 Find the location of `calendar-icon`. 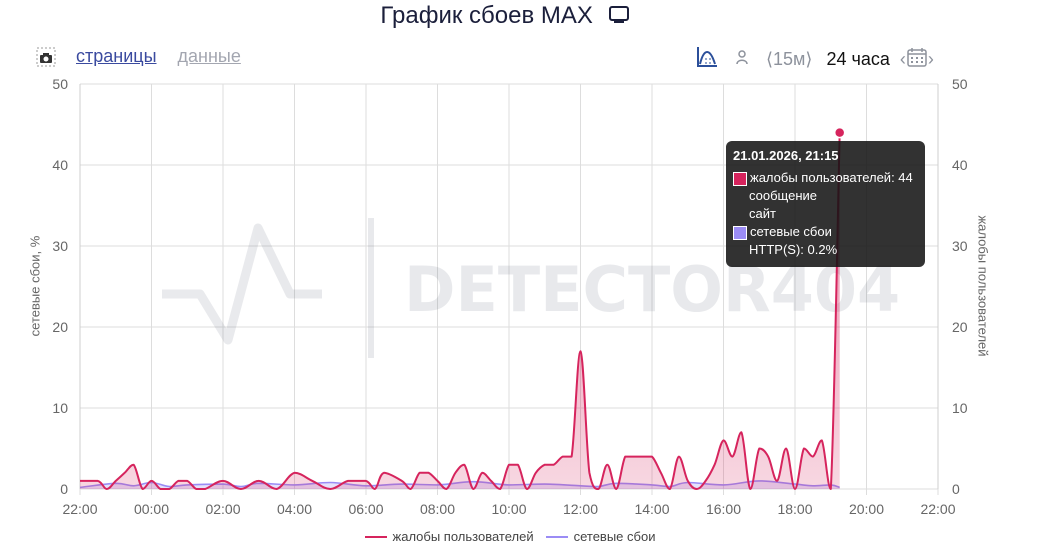

calendar-icon is located at coordinates (917, 59).